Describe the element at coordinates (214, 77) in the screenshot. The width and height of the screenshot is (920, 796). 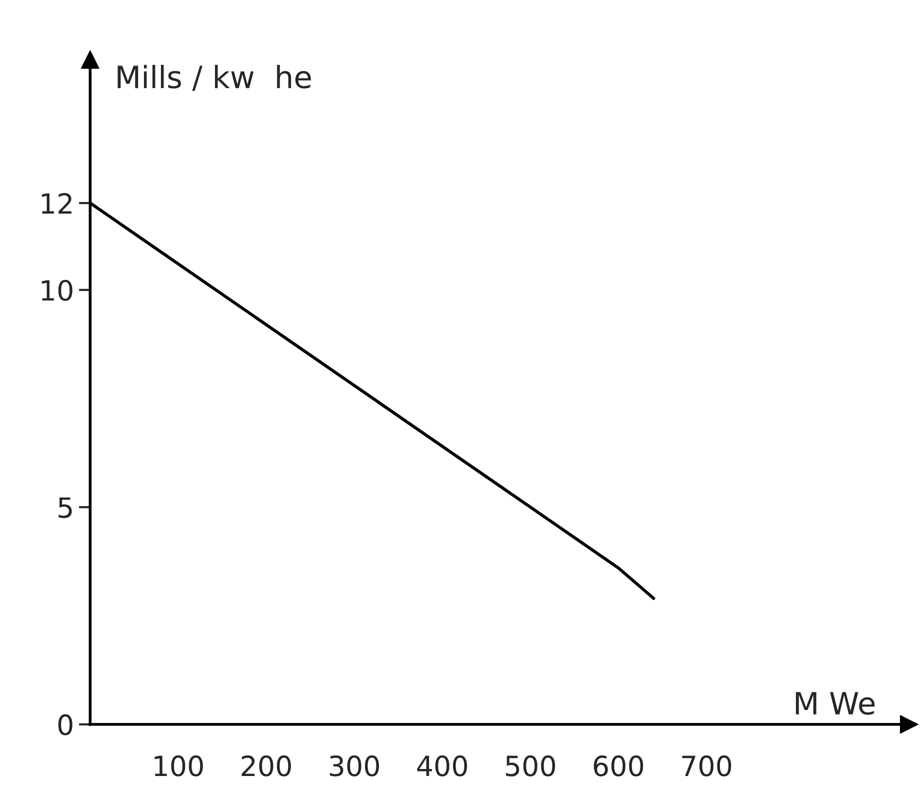
I see `y-axis-title: Mills / kw he` at that location.